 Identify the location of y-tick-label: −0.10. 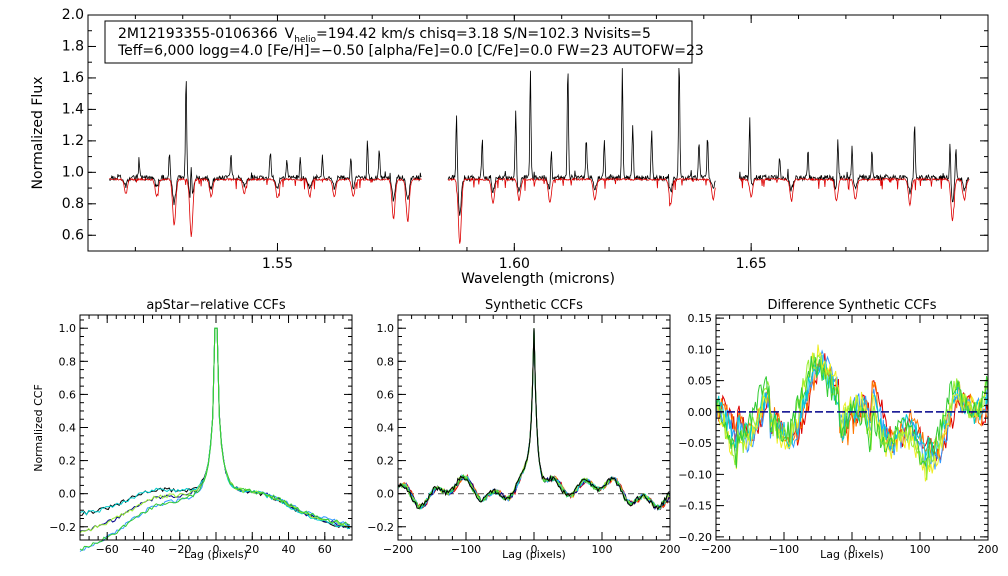
(695, 474).